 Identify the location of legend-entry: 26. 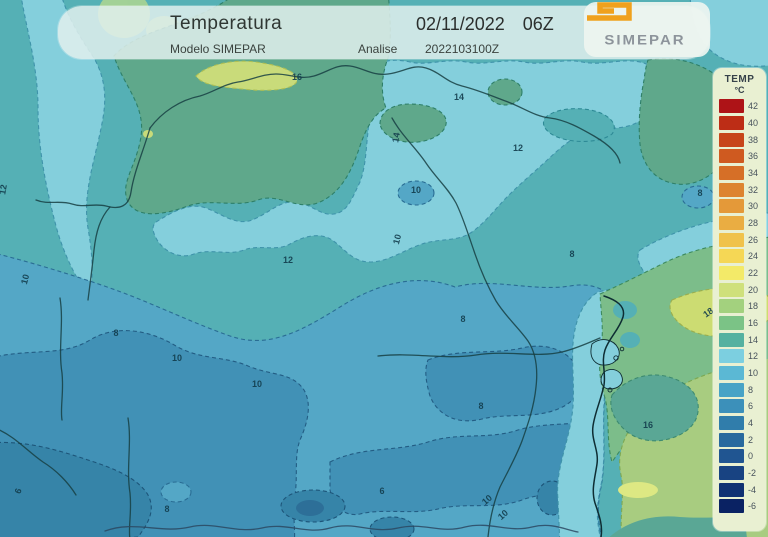
(742, 239).